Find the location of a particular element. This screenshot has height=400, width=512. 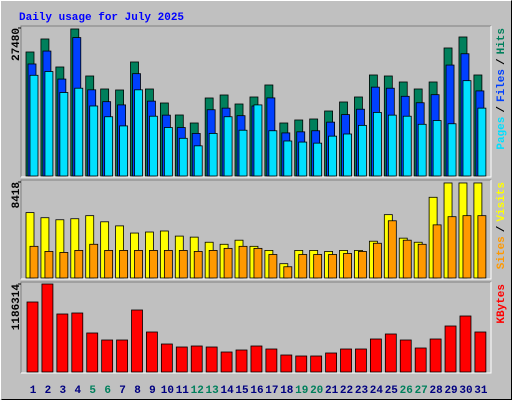

x-tick-label: 18 is located at coordinates (287, 391).